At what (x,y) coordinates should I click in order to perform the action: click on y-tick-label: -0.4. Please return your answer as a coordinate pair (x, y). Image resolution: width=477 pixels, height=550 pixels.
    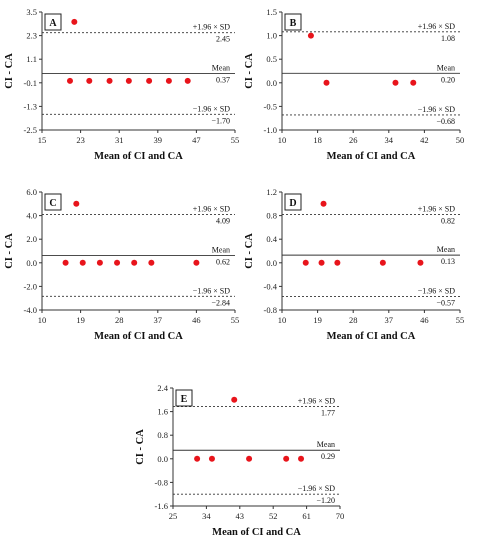
    Looking at the image, I should click on (271, 286).